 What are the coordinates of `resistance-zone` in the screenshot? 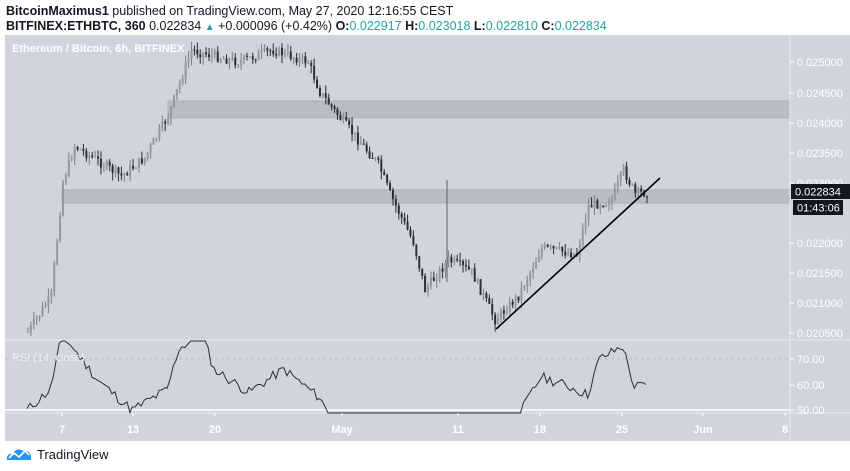 It's located at (479, 109).